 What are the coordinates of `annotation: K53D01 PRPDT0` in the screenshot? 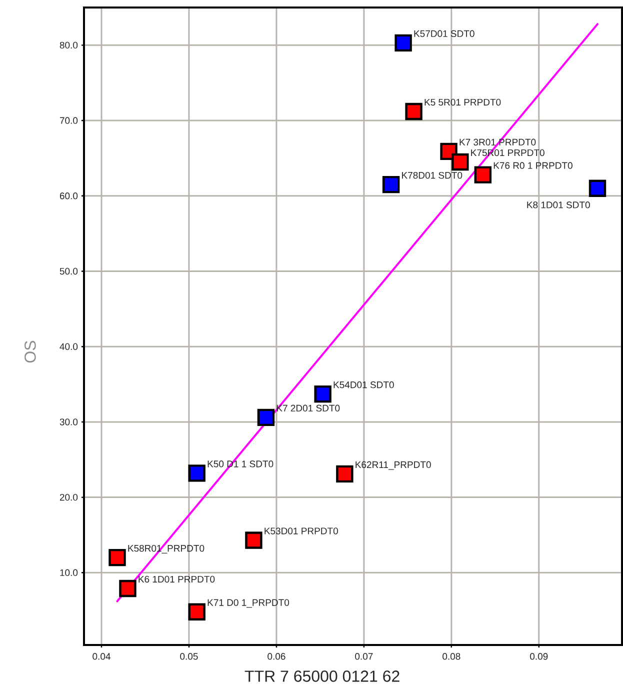 It's located at (301, 531).